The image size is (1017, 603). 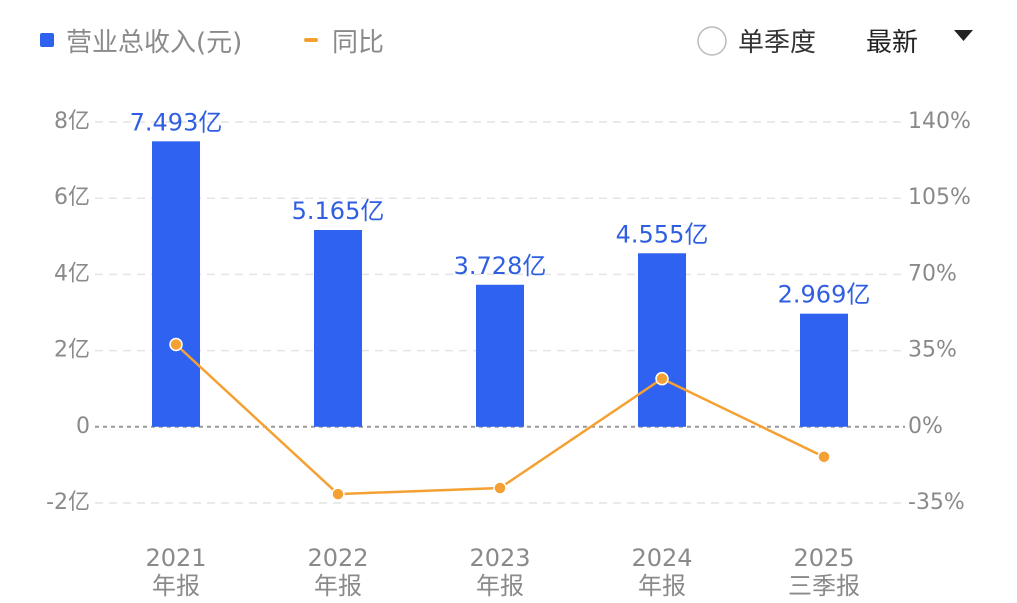 What do you see at coordinates (925, 426) in the screenshot?
I see `y-tick-label: 0%` at bounding box center [925, 426].